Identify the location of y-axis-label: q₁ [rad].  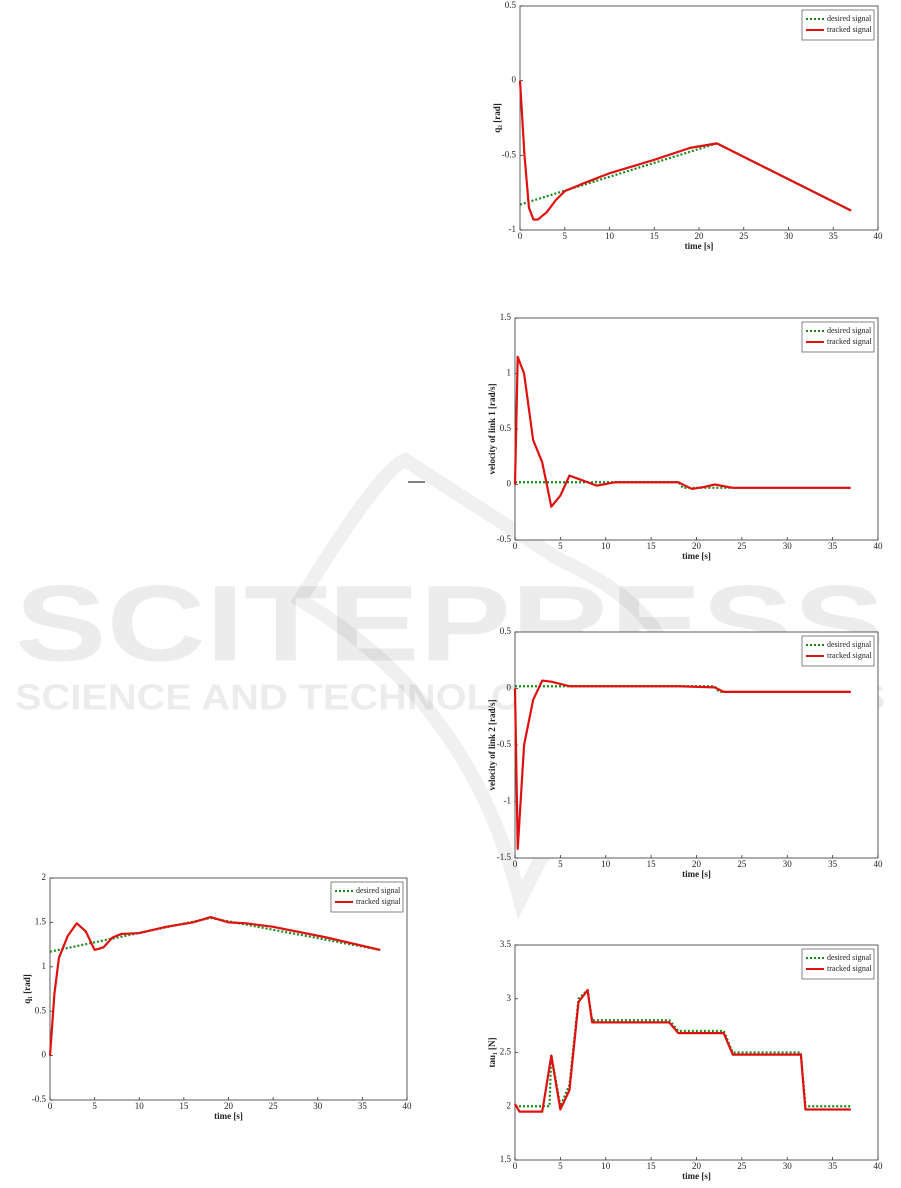
(27, 988).